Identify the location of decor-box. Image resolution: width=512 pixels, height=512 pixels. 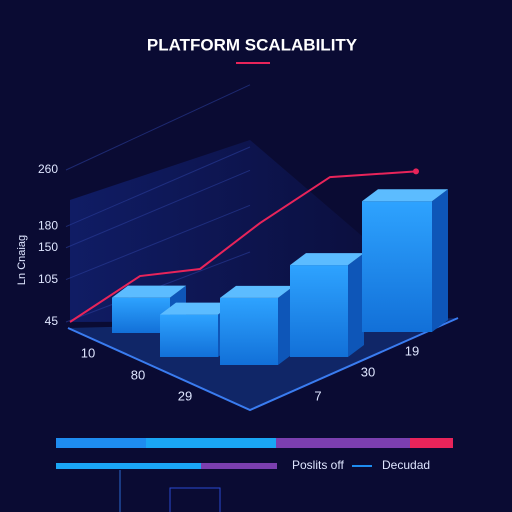
(195, 499).